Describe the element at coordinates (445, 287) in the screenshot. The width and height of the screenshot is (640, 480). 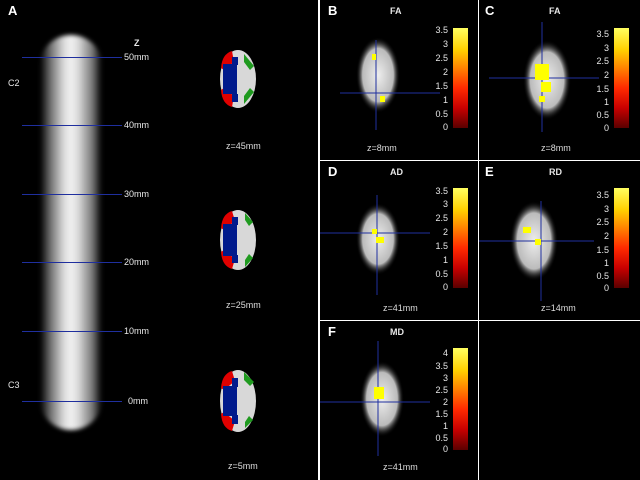
I see `tick-d-7: 0` at that location.